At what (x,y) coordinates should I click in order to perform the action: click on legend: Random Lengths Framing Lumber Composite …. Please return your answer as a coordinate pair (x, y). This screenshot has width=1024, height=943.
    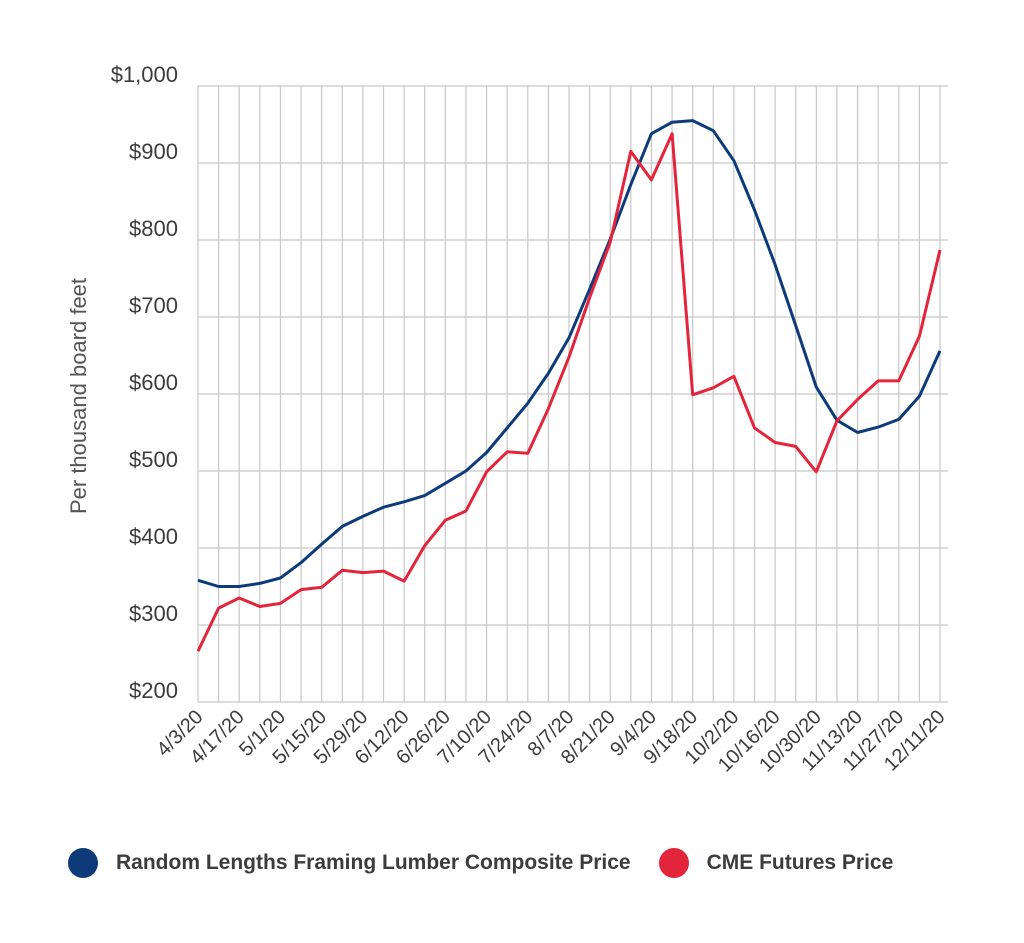
    Looking at the image, I should click on (494, 863).